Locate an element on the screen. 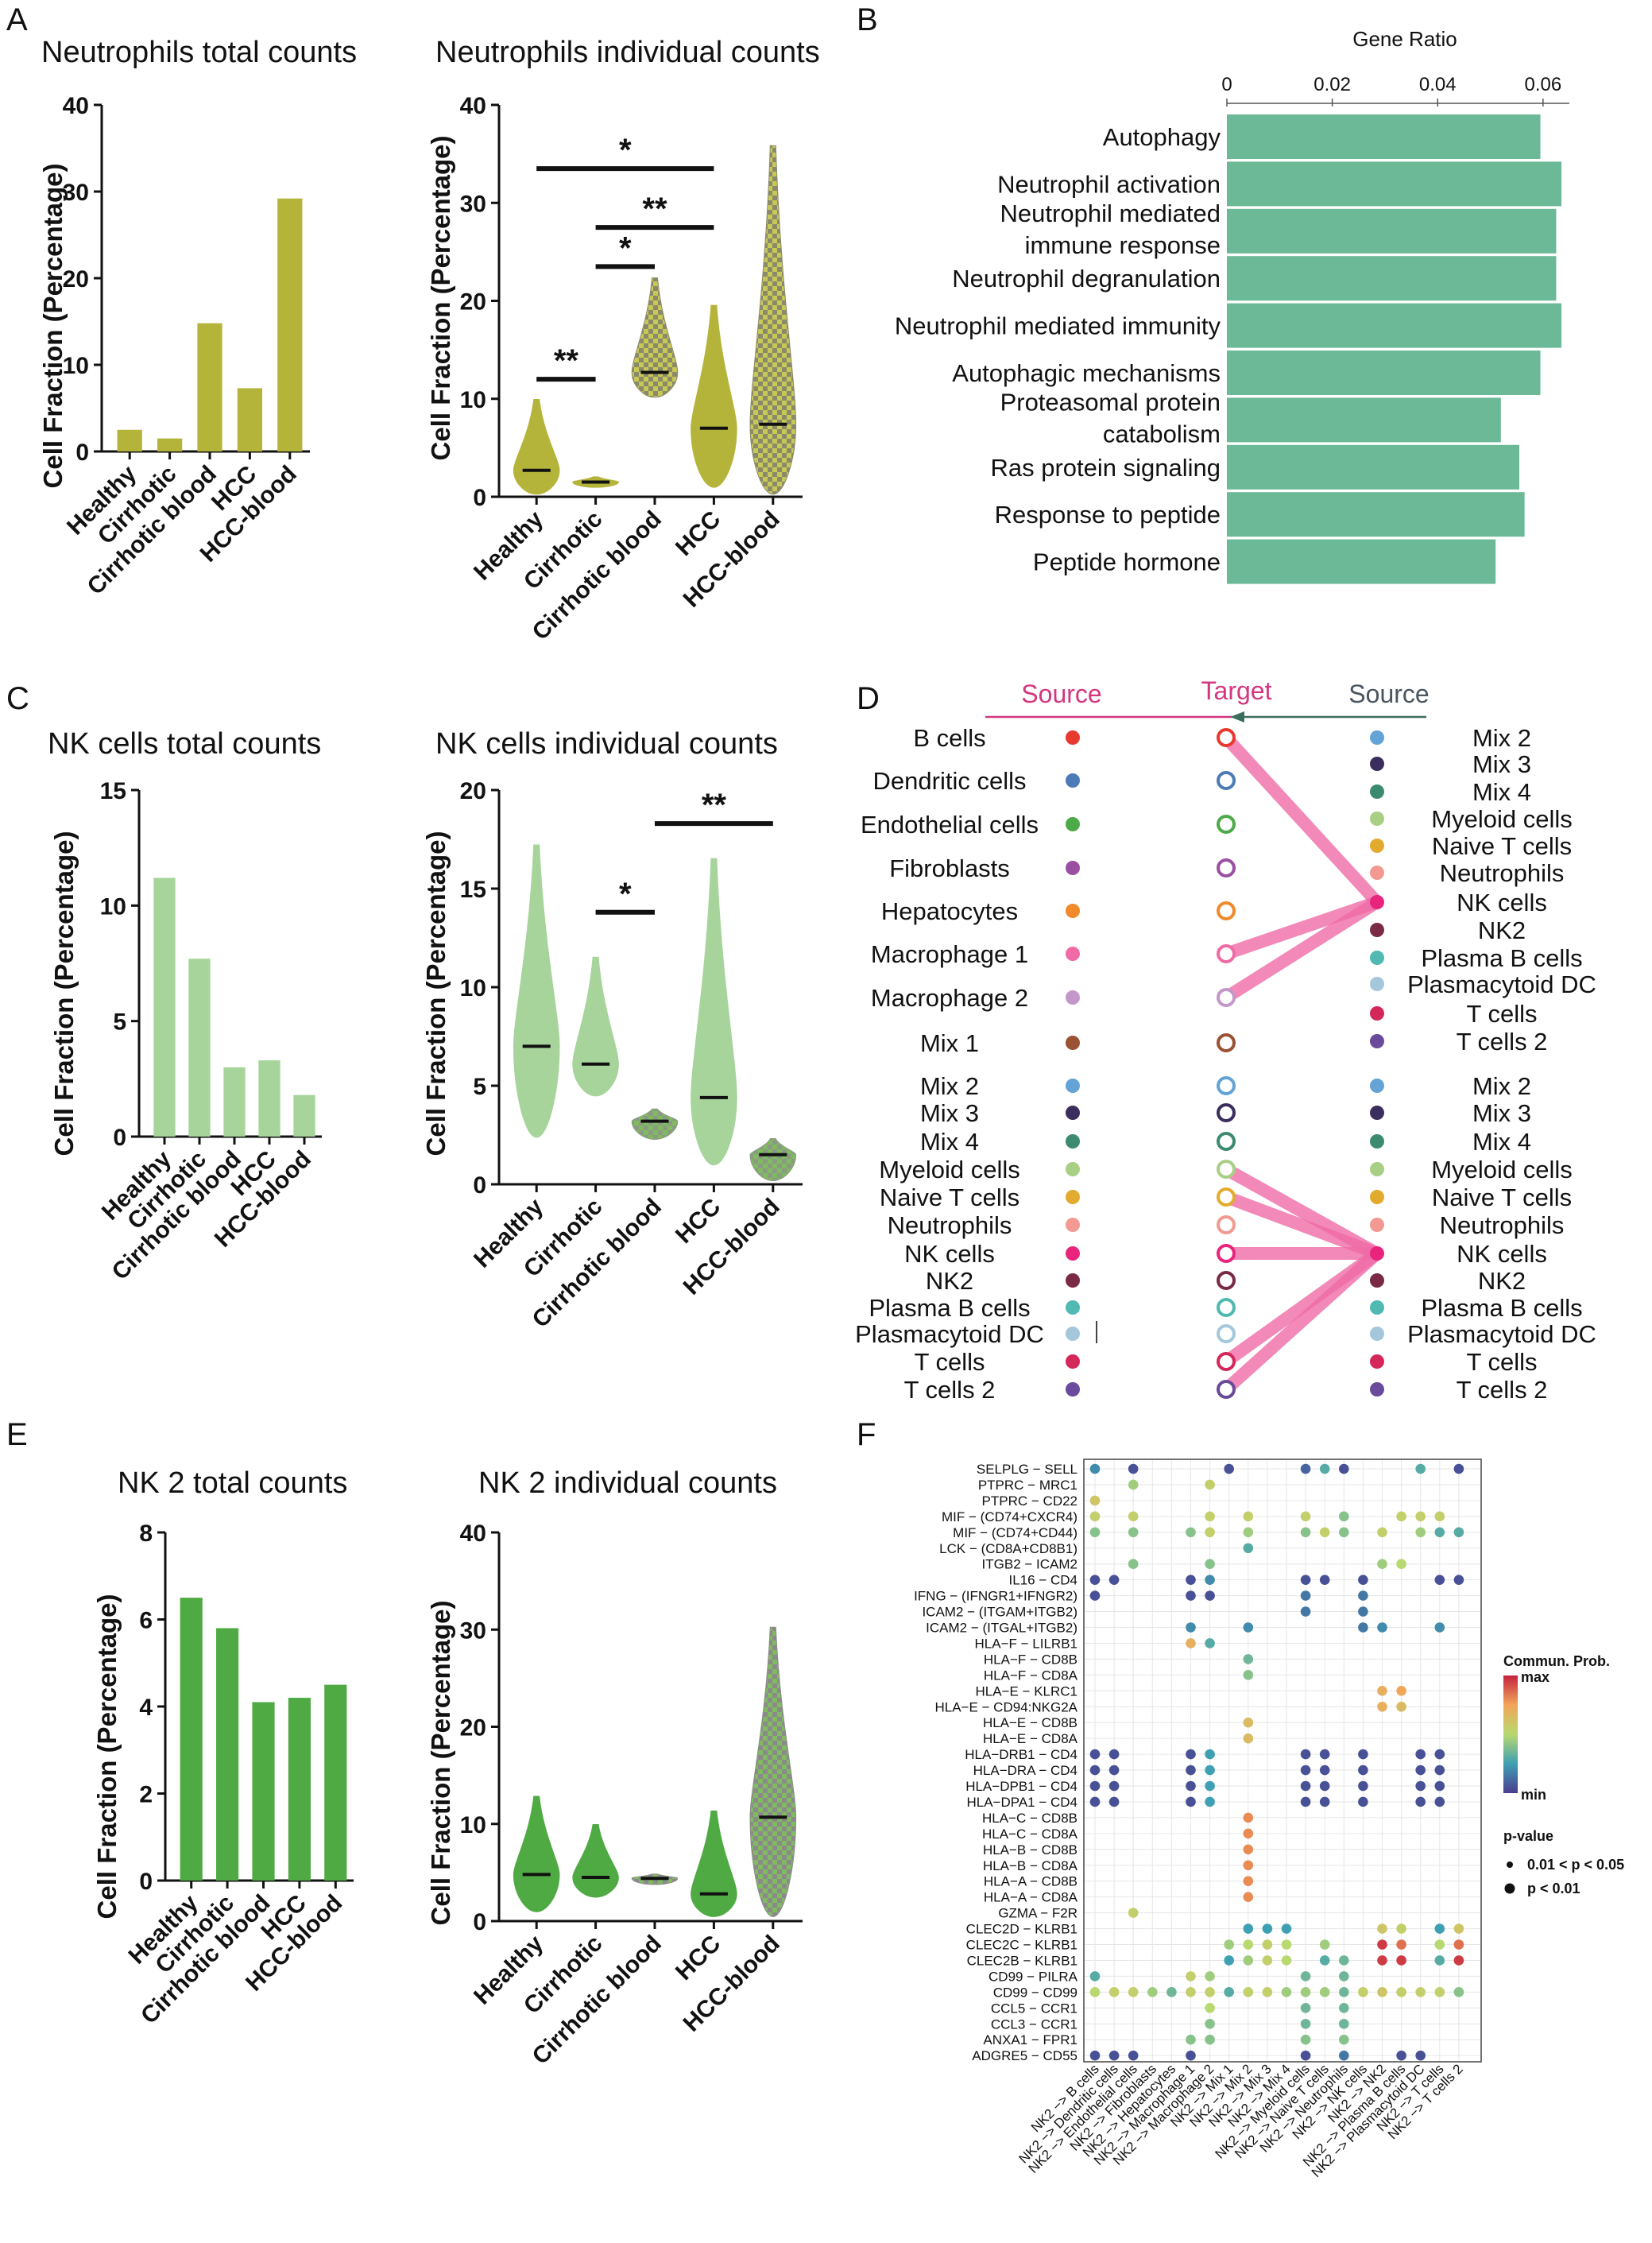 The width and height of the screenshot is (1652, 2243). f-row-label: HLA−F − CD8A is located at coordinates (1031, 1675).